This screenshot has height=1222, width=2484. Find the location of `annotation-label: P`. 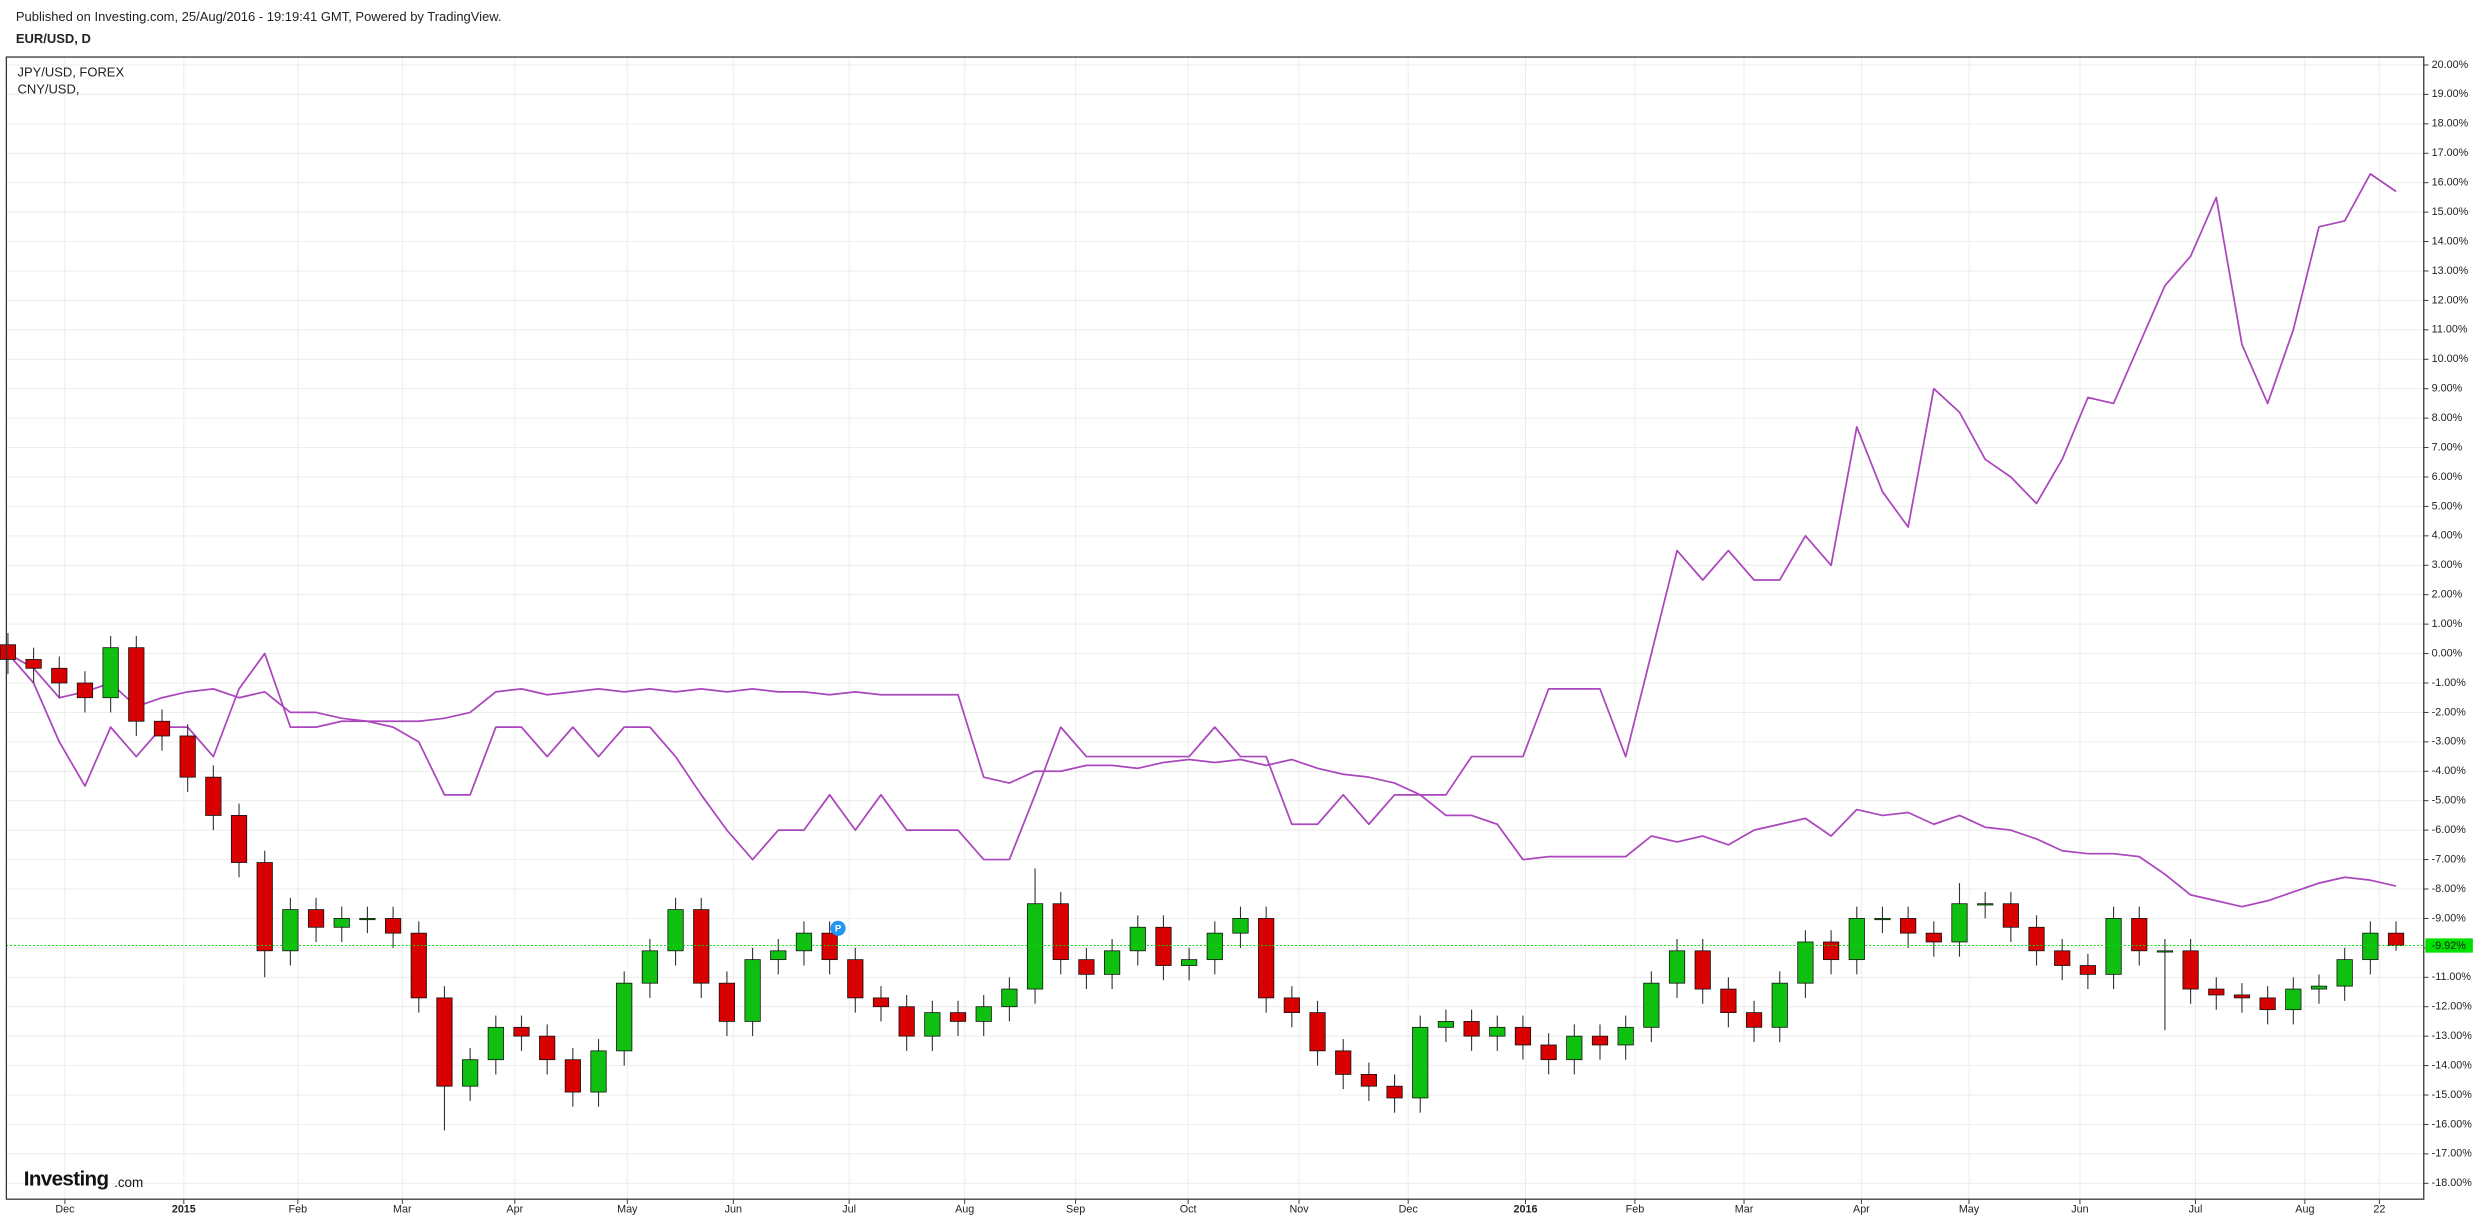

annotation-label: P is located at coordinates (838, 929).